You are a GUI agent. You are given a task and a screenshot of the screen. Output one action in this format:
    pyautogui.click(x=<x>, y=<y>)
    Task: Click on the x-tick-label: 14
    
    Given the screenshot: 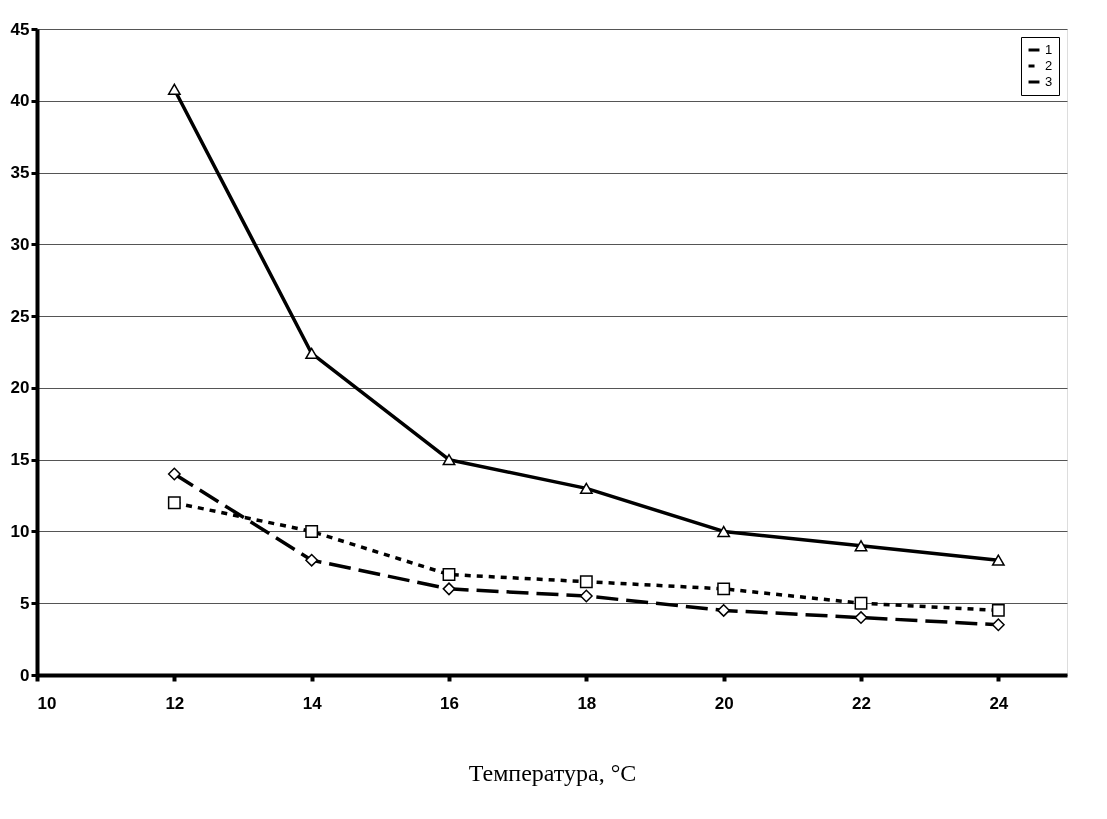 What is the action you would take?
    pyautogui.click(x=312, y=703)
    